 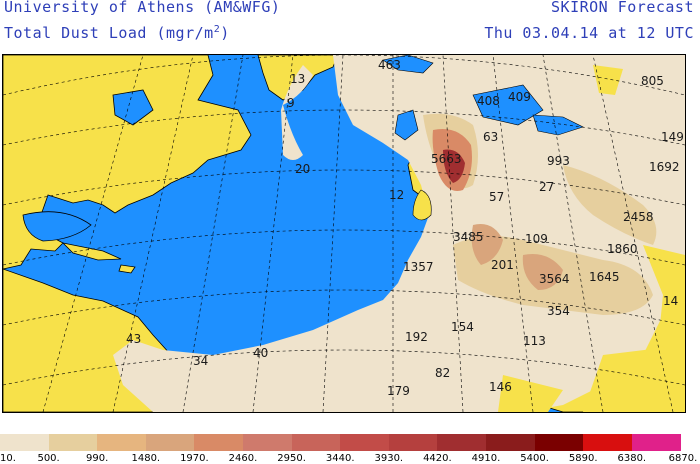 What do you see at coordinates (260, 353) in the screenshot?
I see `value-label: 40` at bounding box center [260, 353].